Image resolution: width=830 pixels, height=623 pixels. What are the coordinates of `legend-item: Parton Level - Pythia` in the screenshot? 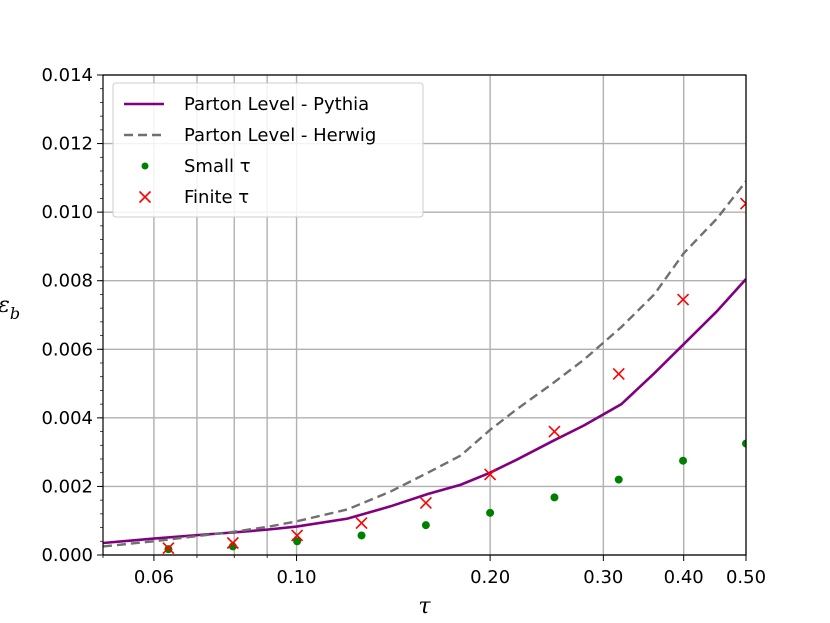 It's located at (246, 104).